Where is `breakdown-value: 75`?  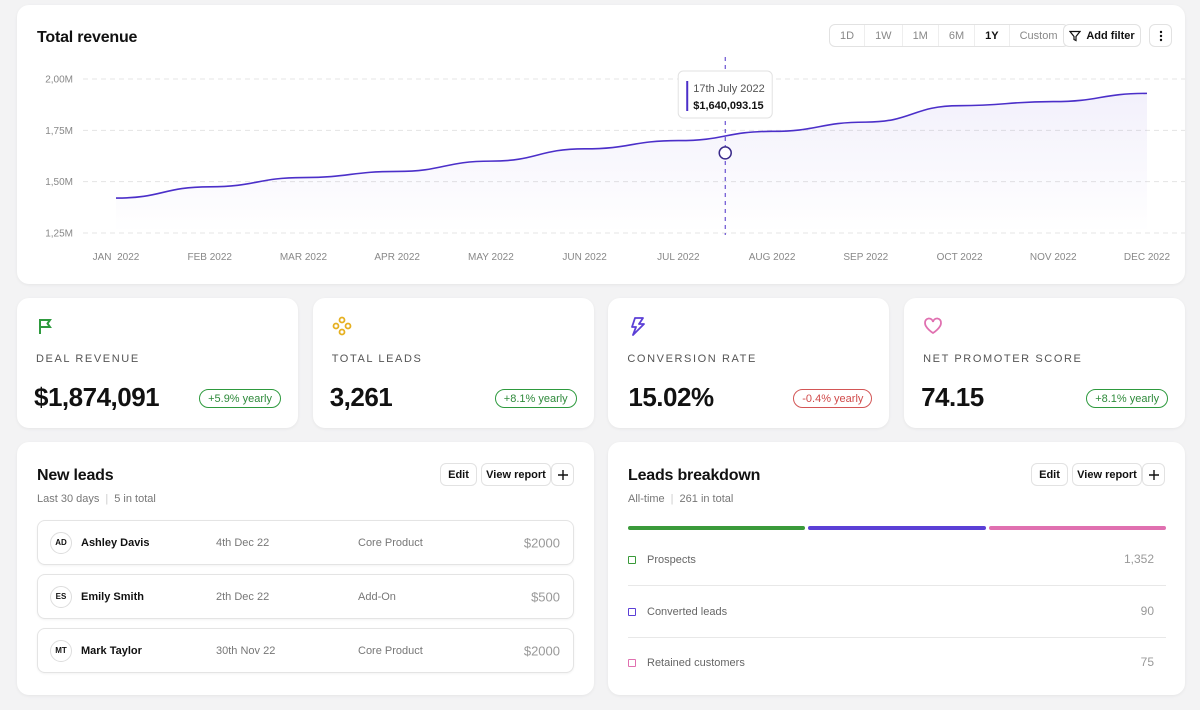 breakdown-value: 75 is located at coordinates (1147, 662).